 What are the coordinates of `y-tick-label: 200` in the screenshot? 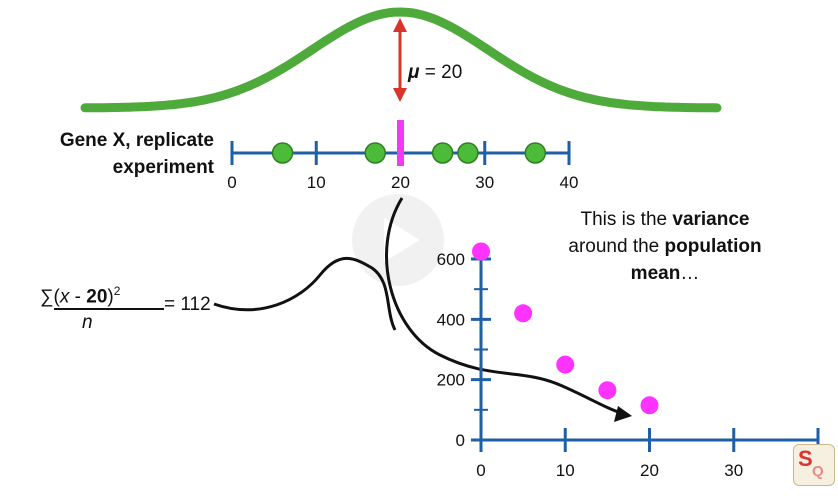 It's located at (451, 380).